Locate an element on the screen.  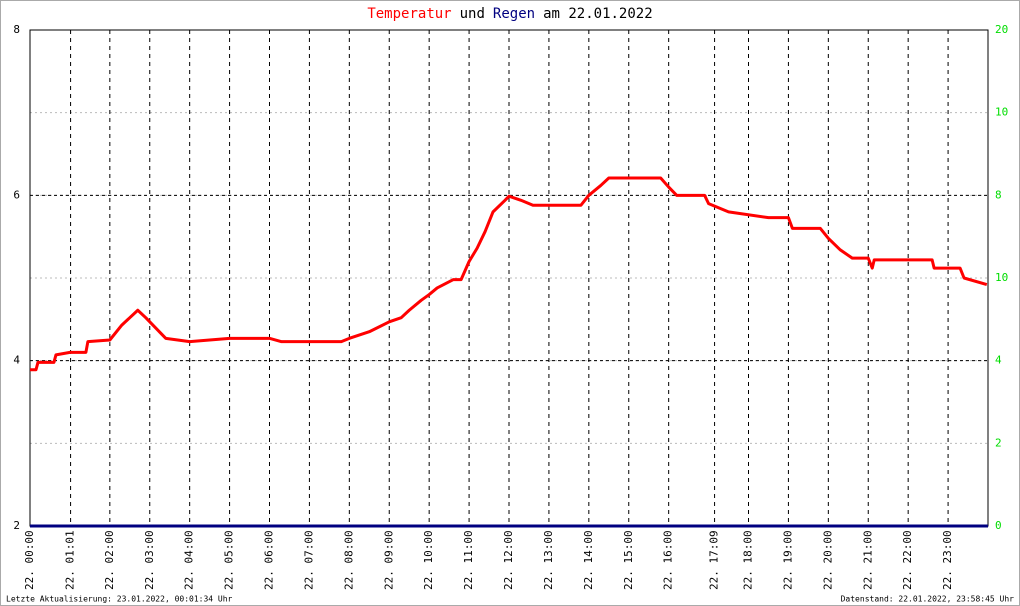
x-tick-label: 22. 20:00 is located at coordinates (827, 560).